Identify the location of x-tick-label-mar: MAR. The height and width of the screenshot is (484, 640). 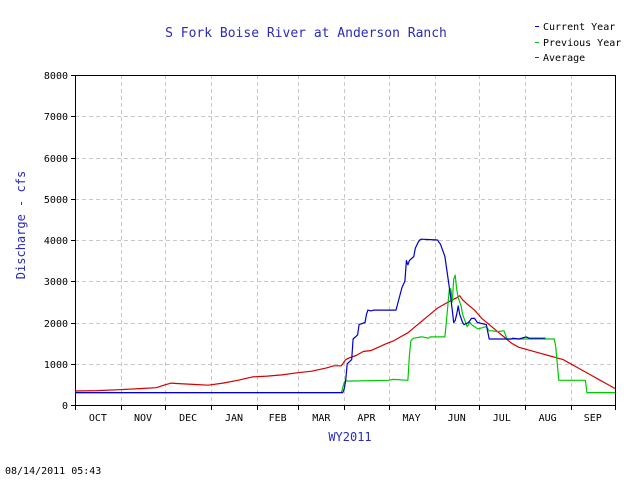
(321, 418).